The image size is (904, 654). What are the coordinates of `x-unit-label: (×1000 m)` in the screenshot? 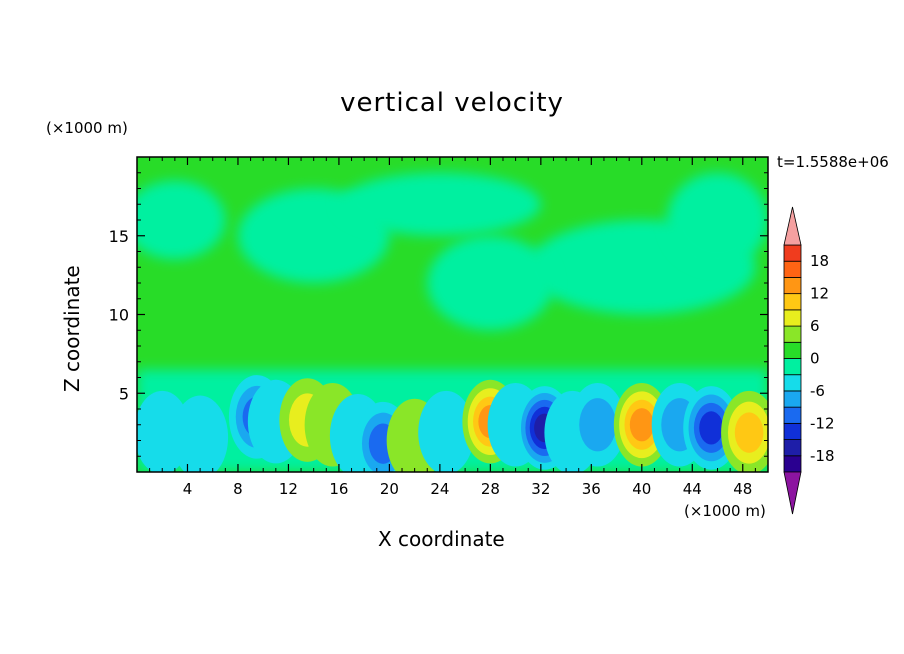 It's located at (725, 511).